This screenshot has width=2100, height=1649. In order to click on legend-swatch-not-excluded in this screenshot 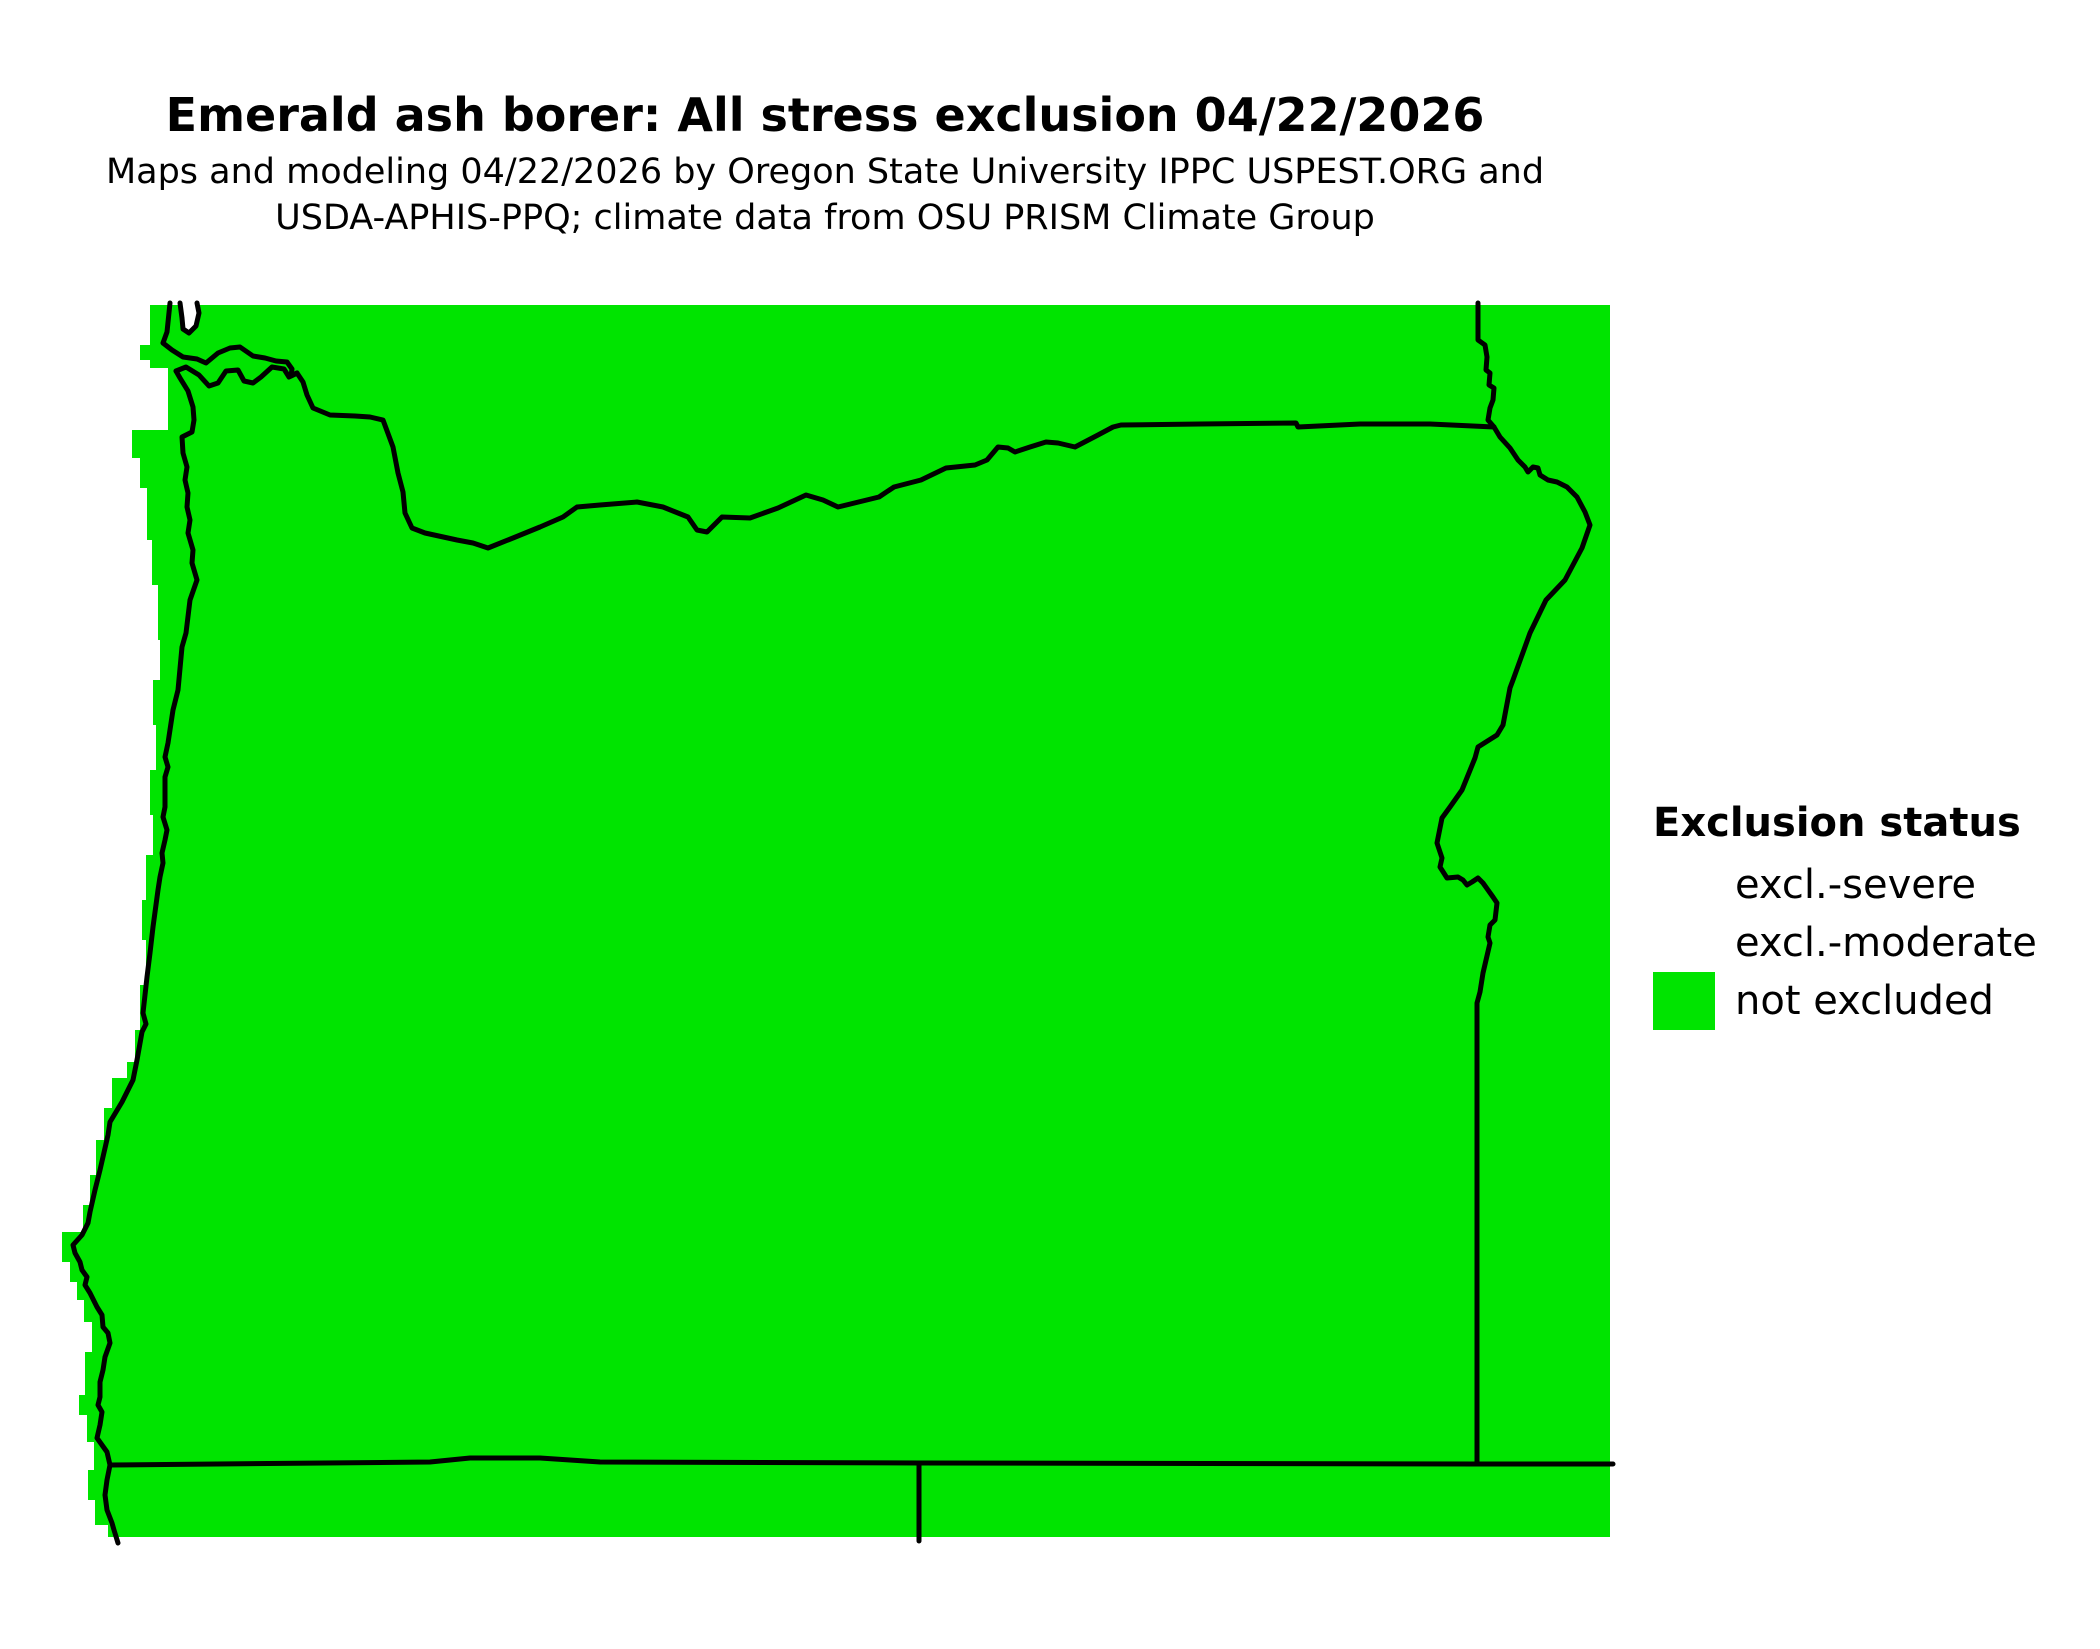, I will do `click(1684, 1001)`.